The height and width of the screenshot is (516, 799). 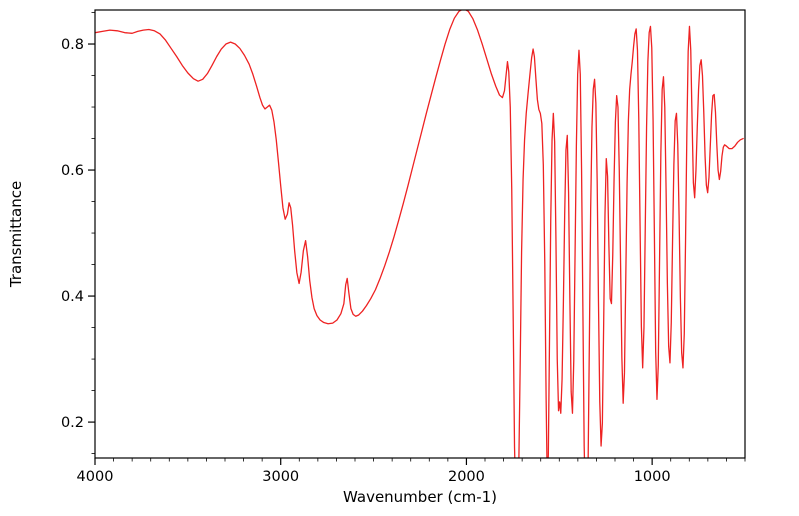 I want to click on y-tick-label: 0.8, so click(x=72, y=45).